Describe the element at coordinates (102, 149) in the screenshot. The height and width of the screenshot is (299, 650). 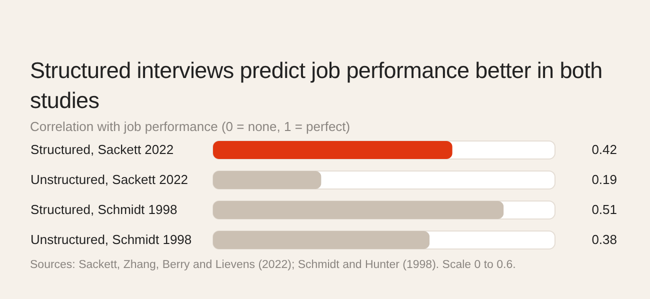
I see `y-tick-label: Structured, Sackett 2022` at that location.